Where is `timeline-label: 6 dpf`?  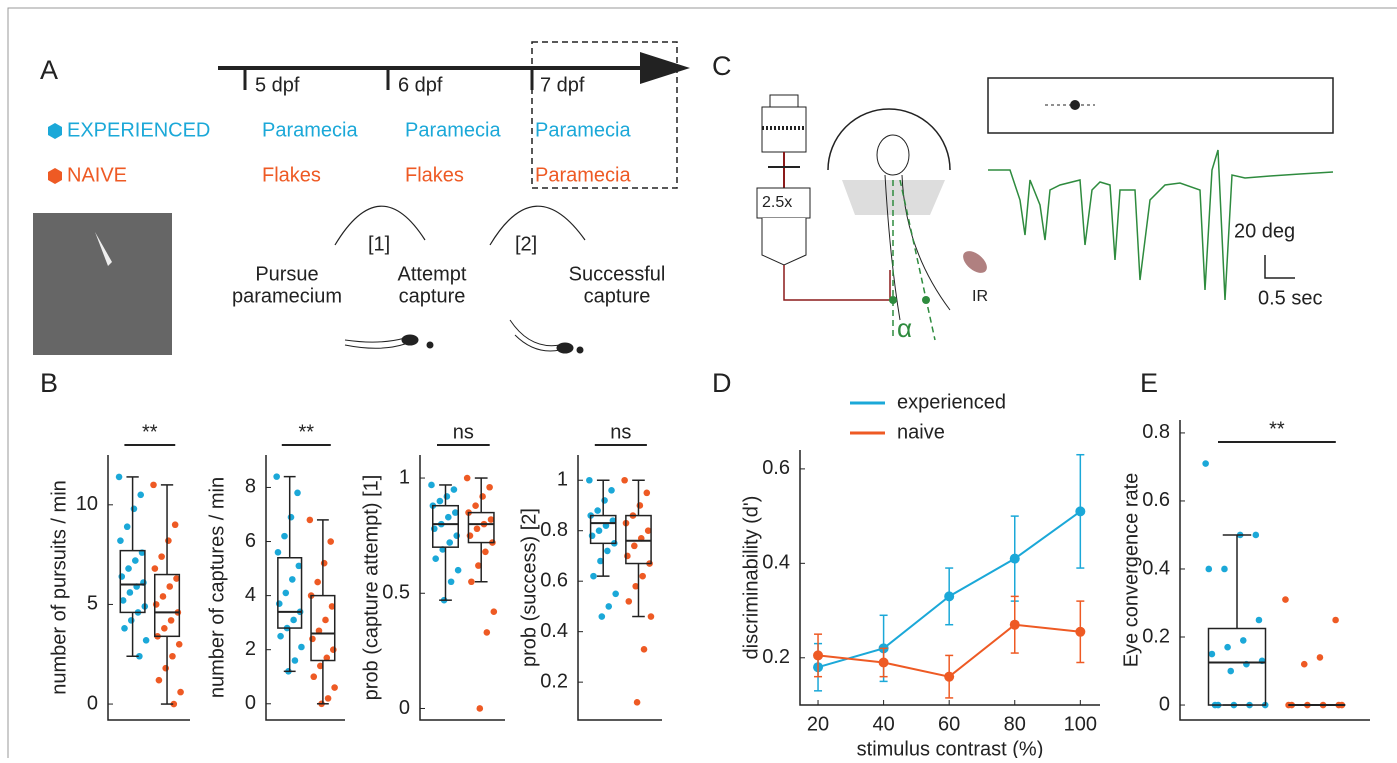
timeline-label: 6 dpf is located at coordinates (420, 85).